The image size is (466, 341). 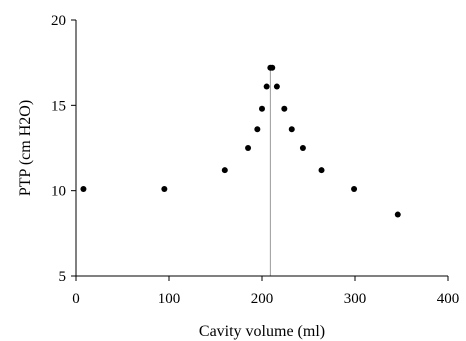 What do you see at coordinates (58, 21) in the screenshot?
I see `y-tick-label: 20` at bounding box center [58, 21].